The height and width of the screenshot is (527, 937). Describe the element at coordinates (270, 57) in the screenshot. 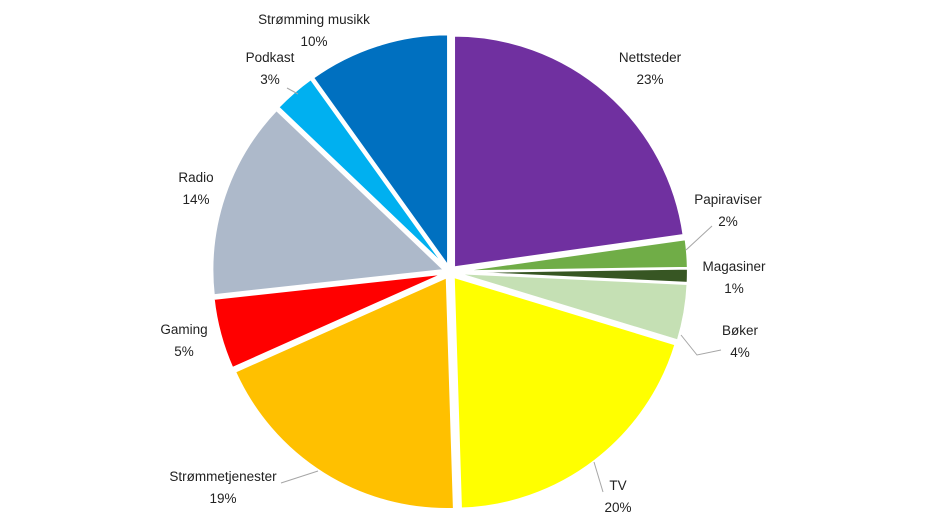

I see `category-label-podkast: Podkast` at that location.